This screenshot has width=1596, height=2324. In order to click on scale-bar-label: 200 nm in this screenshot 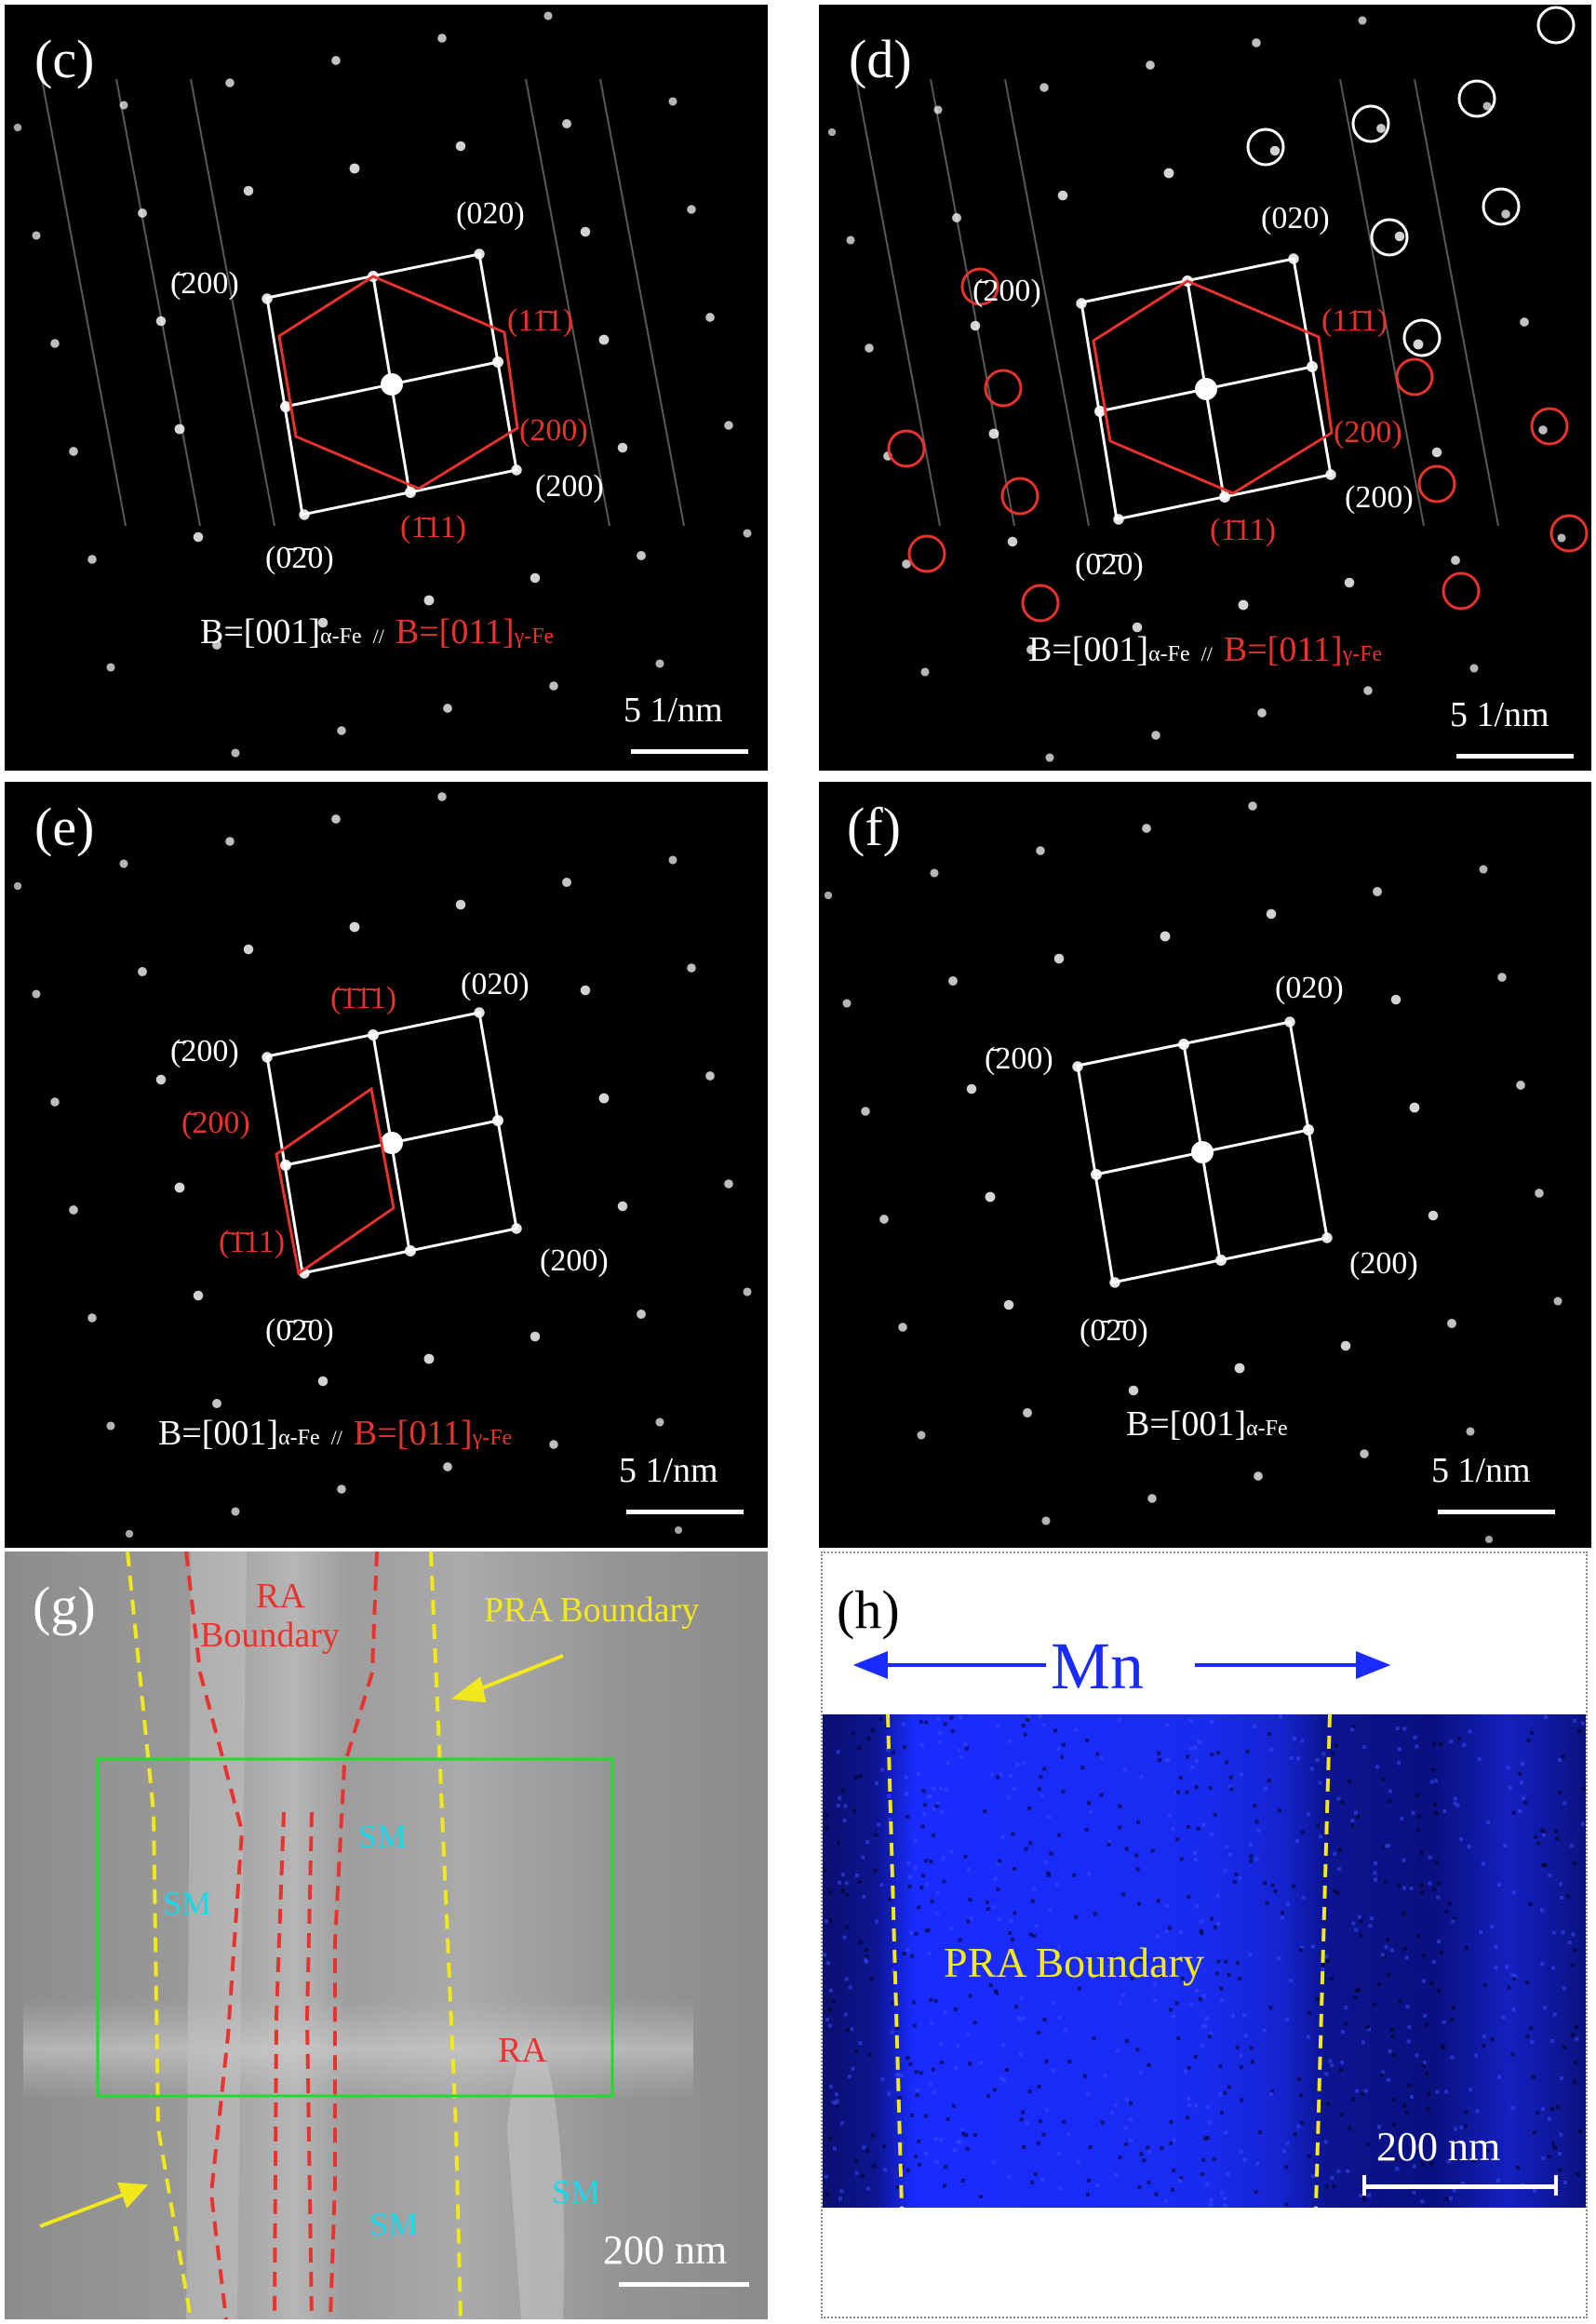, I will do `click(665, 2250)`.